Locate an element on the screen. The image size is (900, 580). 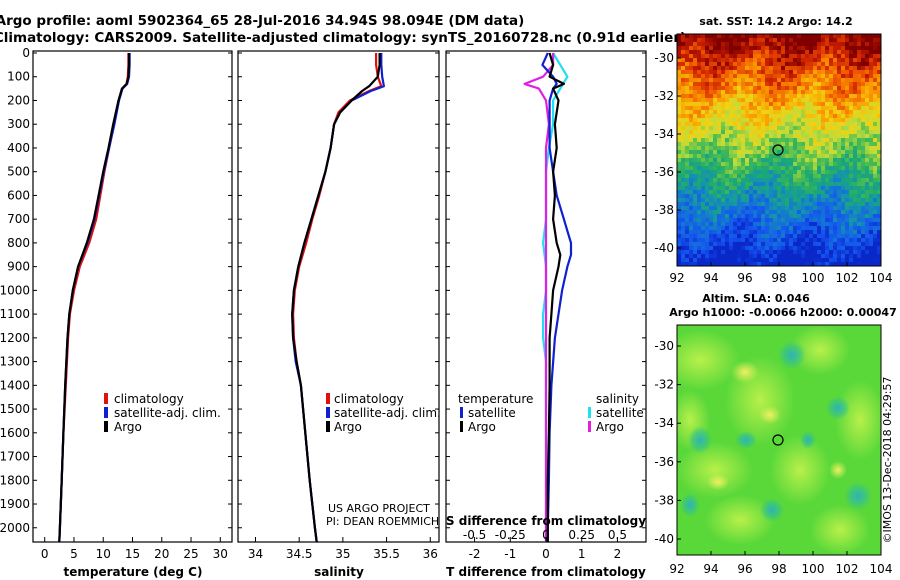
lat-tick-label: -38 is located at coordinates (664, 210).